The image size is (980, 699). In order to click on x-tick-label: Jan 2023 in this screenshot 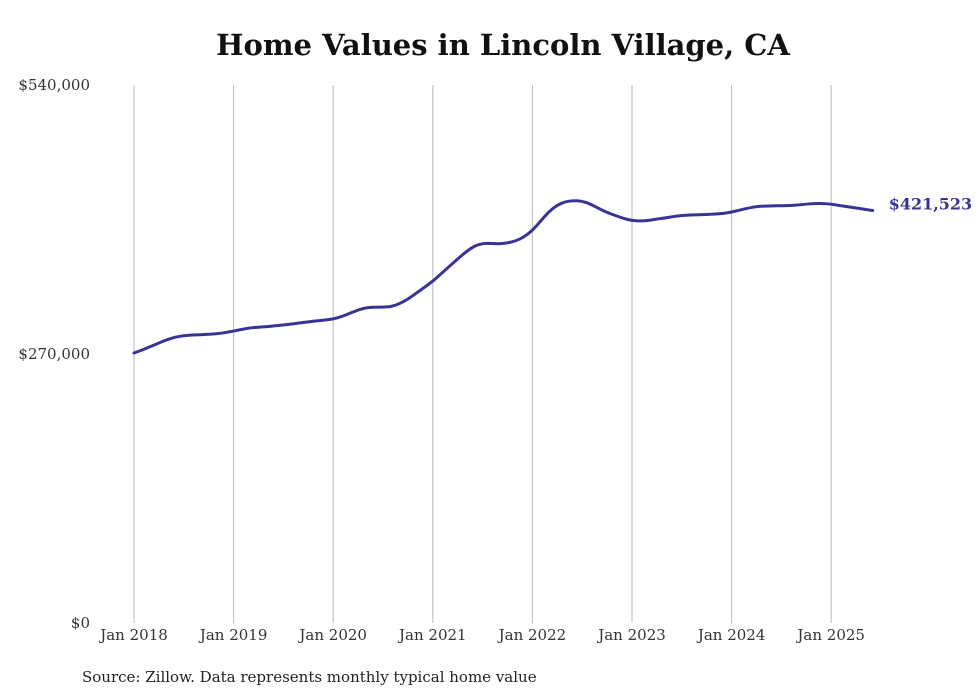, I will do `click(631, 635)`.